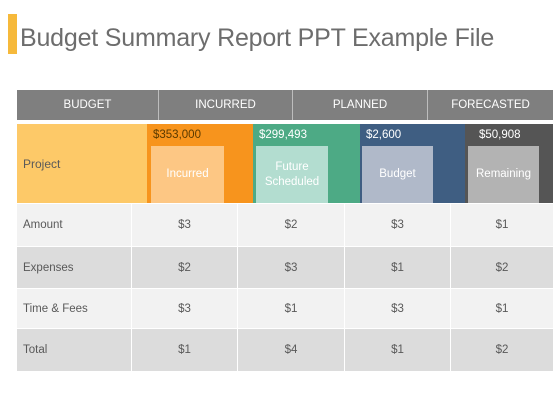 The width and height of the screenshot is (560, 420). Describe the element at coordinates (384, 135) in the screenshot. I see `budget-value: $2,600` at that location.